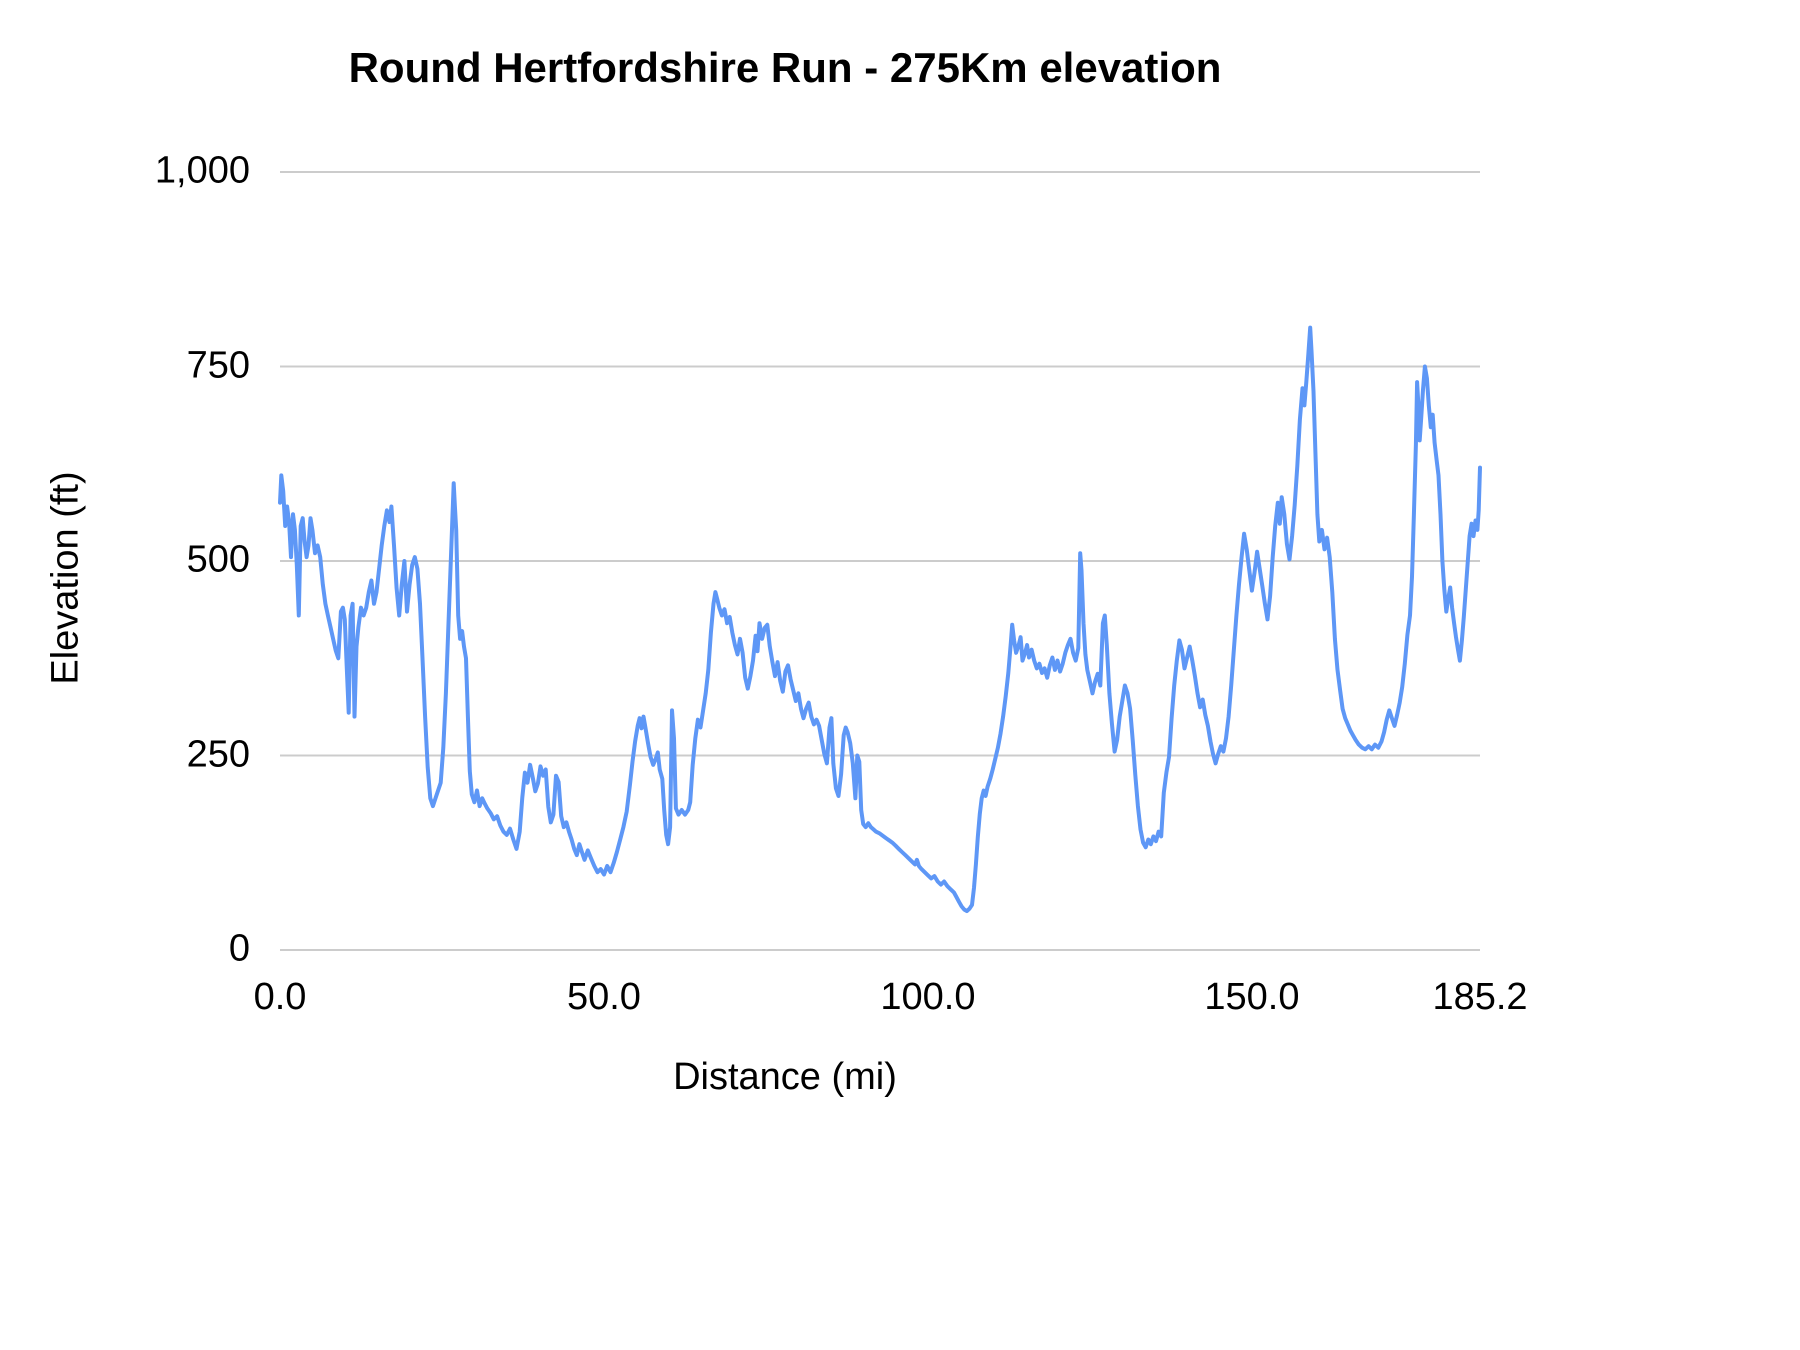  I want to click on x-tick-label: 50.0, so click(603, 997).